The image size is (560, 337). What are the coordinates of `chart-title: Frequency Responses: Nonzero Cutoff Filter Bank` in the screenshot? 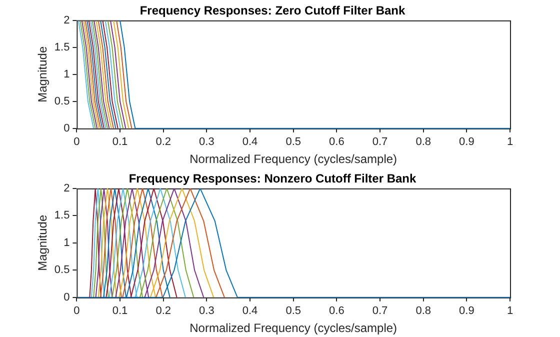 It's located at (272, 179).